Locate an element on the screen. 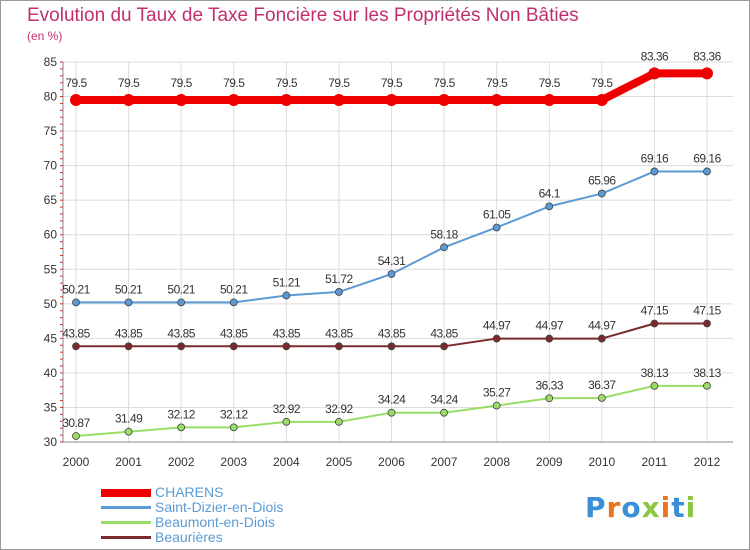  logo-letter: x is located at coordinates (651, 507).